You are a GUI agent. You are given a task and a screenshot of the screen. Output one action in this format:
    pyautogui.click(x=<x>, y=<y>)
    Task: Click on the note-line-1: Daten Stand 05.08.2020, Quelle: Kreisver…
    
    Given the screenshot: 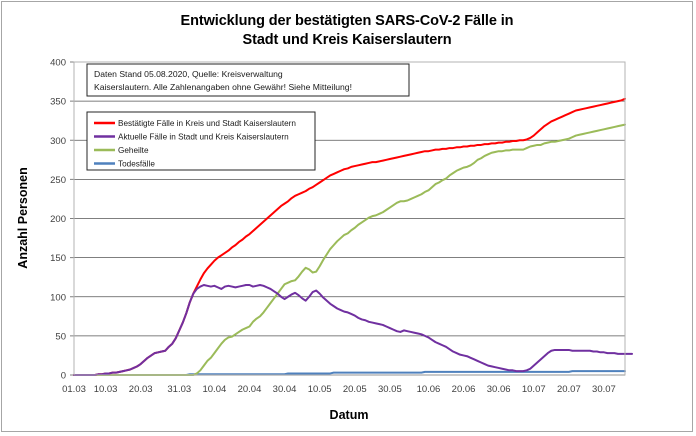 What is the action you would take?
    pyautogui.click(x=188, y=74)
    